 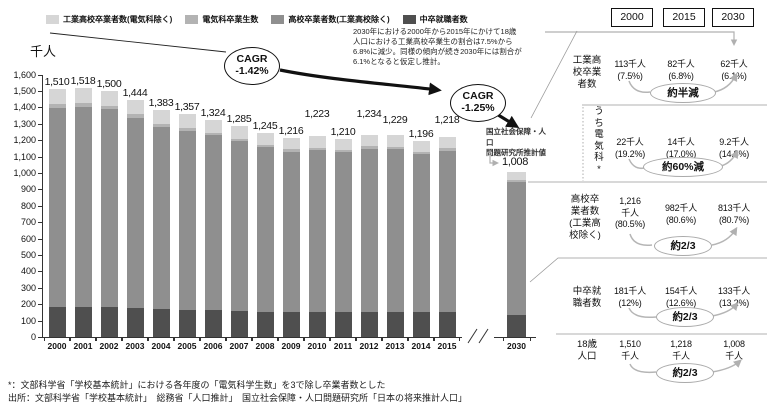 I want to click on panel-year-header-2030: 2030, so click(x=733, y=17).